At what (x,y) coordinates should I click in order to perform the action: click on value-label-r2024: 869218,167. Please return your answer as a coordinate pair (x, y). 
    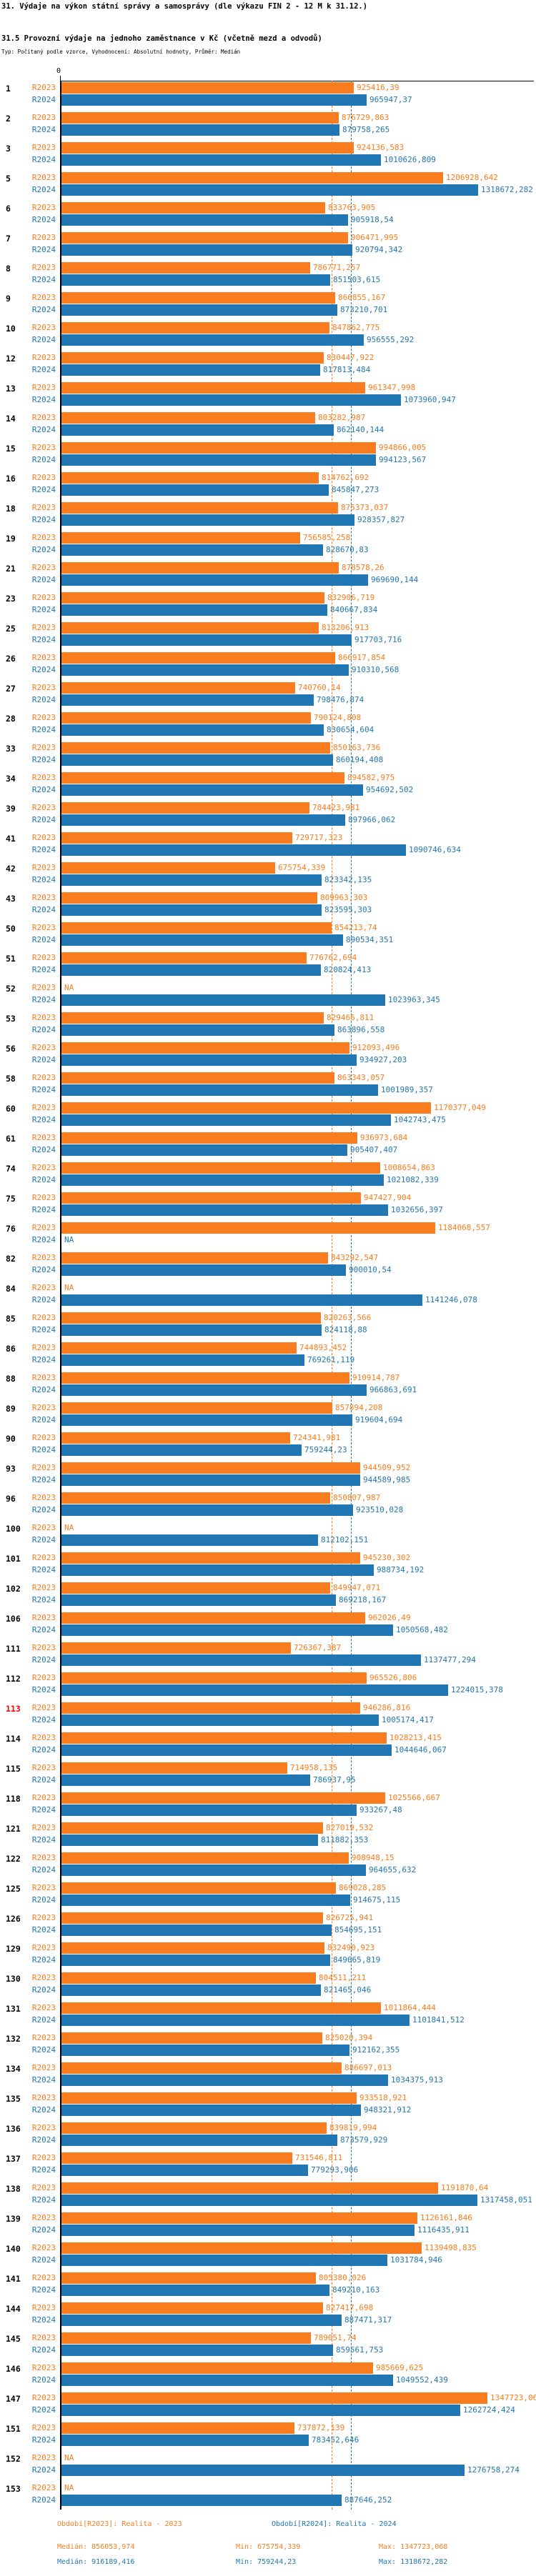
    Looking at the image, I should click on (363, 1599).